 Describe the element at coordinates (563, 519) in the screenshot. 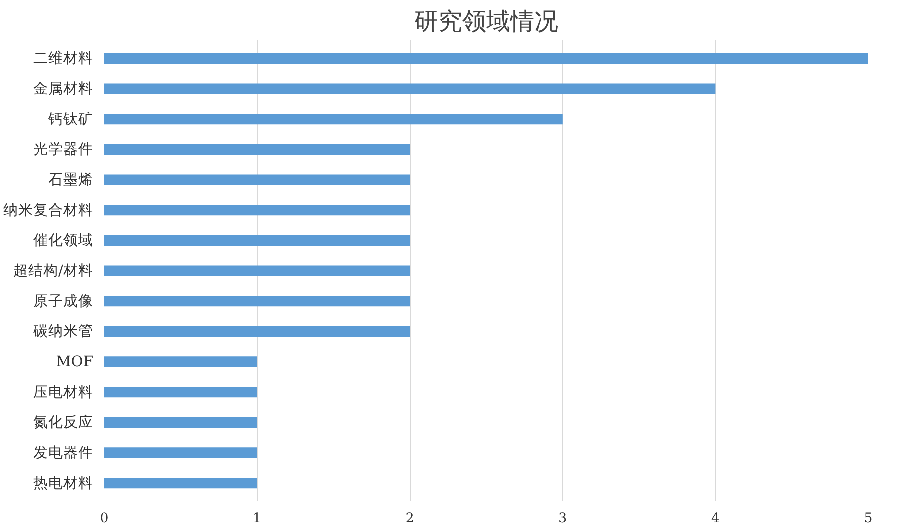

I see `x-tick-label: 3` at that location.